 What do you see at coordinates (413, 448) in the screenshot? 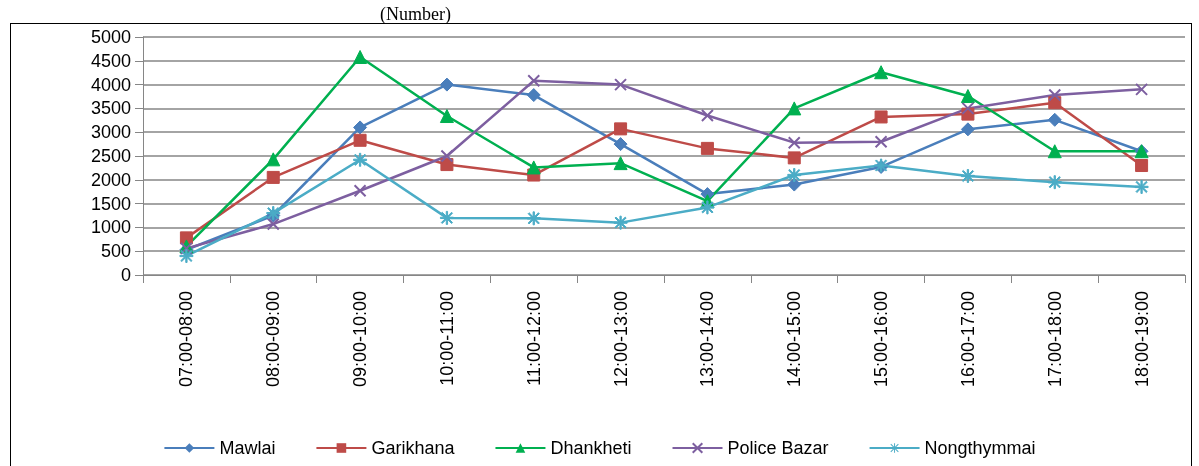
I see `legend-label: Garikhana` at bounding box center [413, 448].